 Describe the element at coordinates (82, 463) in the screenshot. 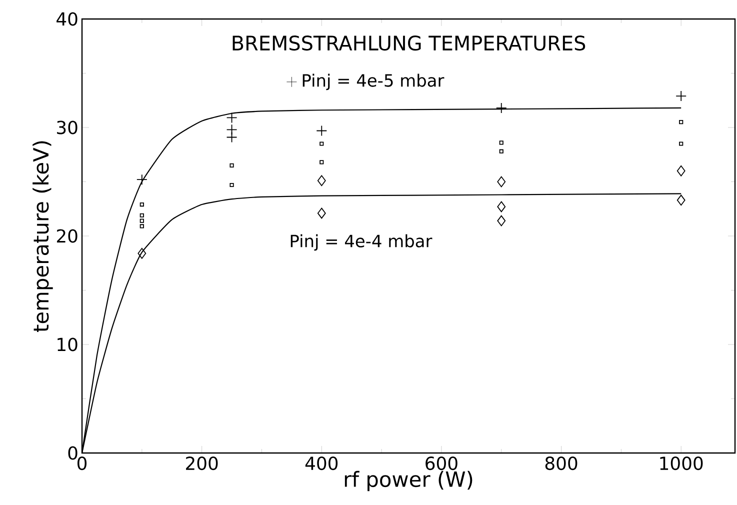

I see `x-tick-label: 0` at that location.